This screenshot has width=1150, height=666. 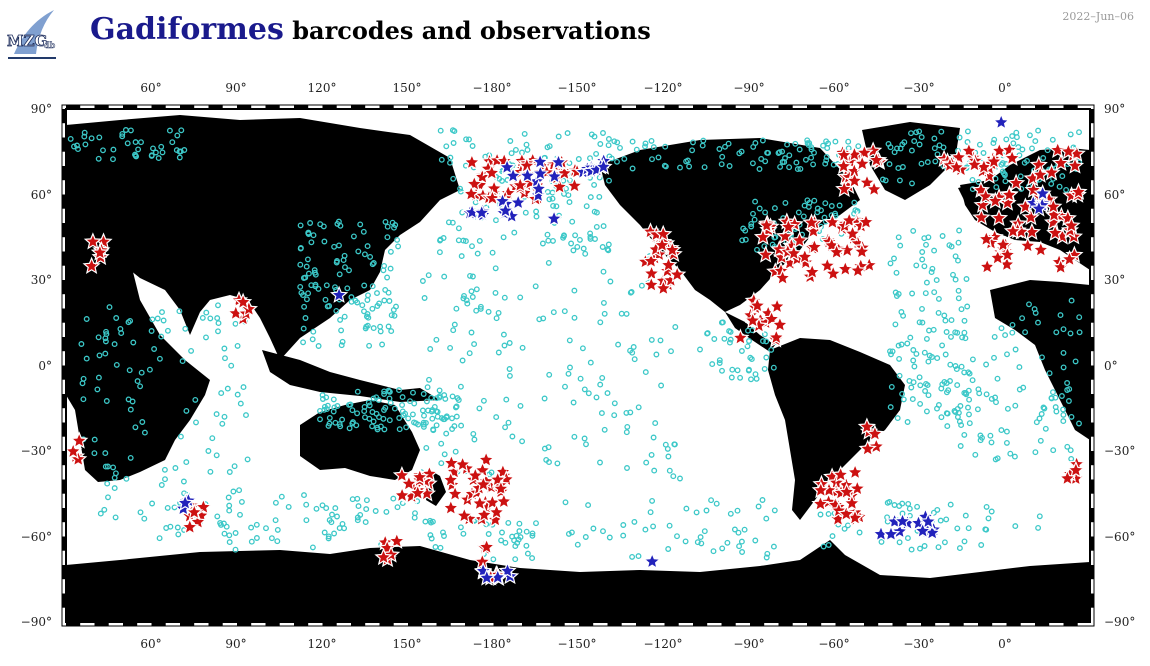 I want to click on greenland, so click(x=911, y=161).